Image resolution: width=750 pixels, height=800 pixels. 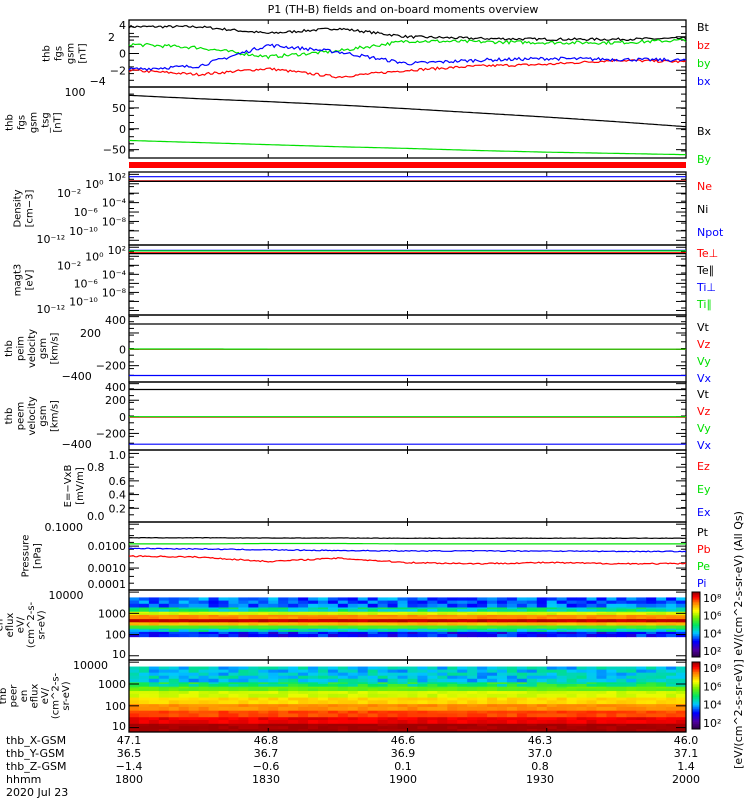 I want to click on pressure-frame, so click(x=407, y=556).